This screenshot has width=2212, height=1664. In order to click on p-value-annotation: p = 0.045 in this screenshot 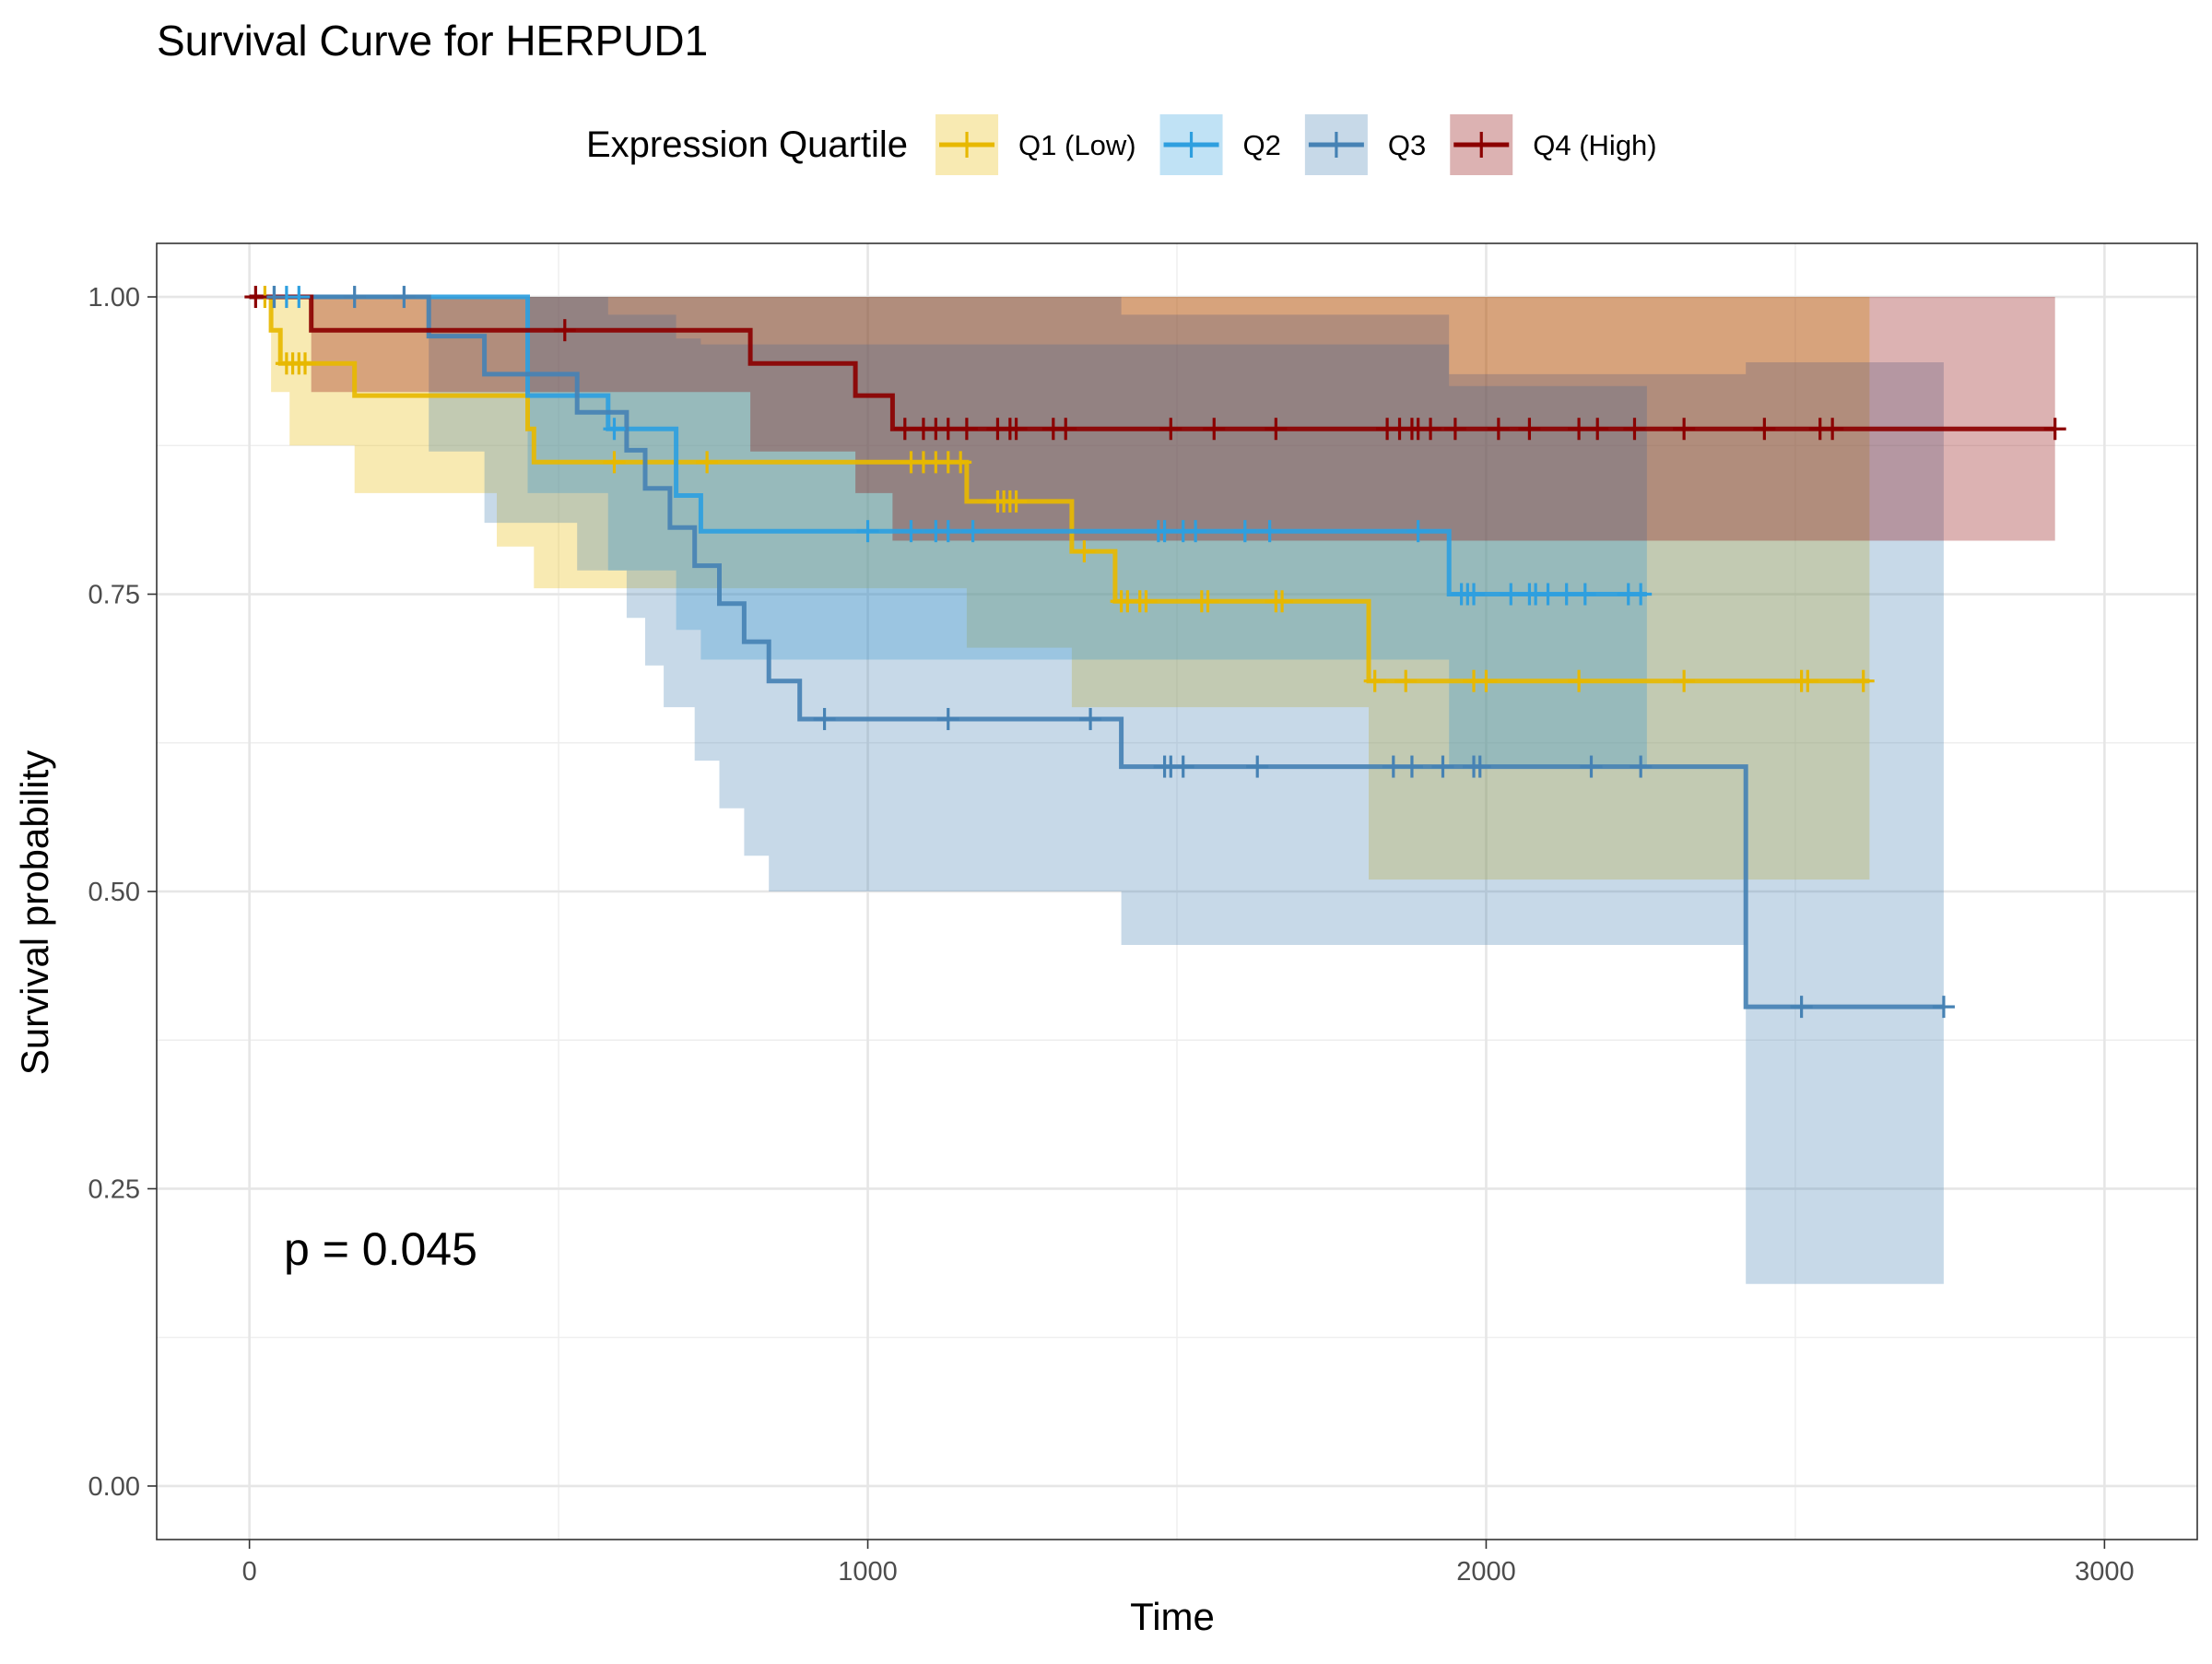, I will do `click(380, 1249)`.